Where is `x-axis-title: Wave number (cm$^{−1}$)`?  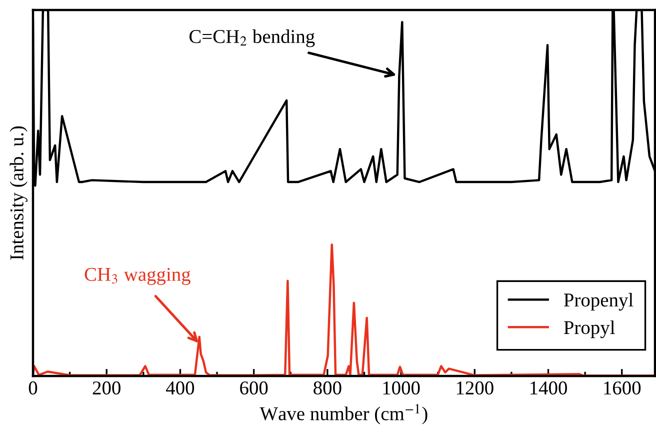
x-axis-title: Wave number (cm$^{−1}$) is located at coordinates (344, 414).